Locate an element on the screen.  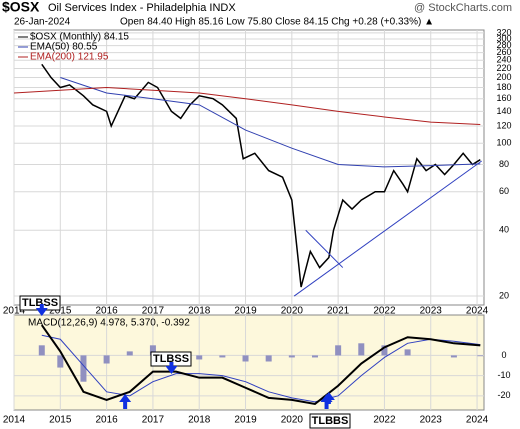
y-tick-label: 40 is located at coordinates (504, 230).